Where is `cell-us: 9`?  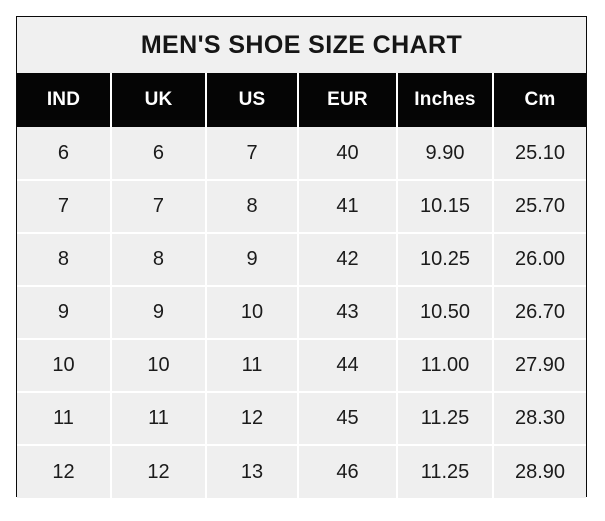
cell-us: 9 is located at coordinates (252, 260).